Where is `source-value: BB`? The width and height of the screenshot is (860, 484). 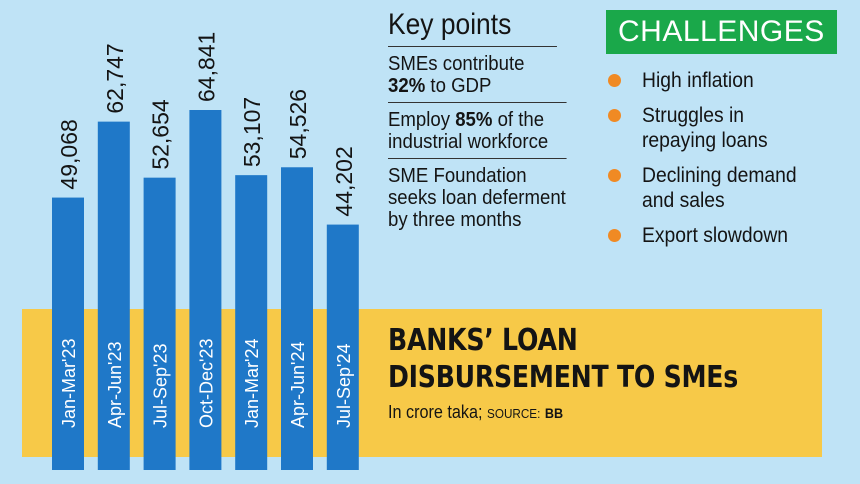 source-value: BB is located at coordinates (554, 413).